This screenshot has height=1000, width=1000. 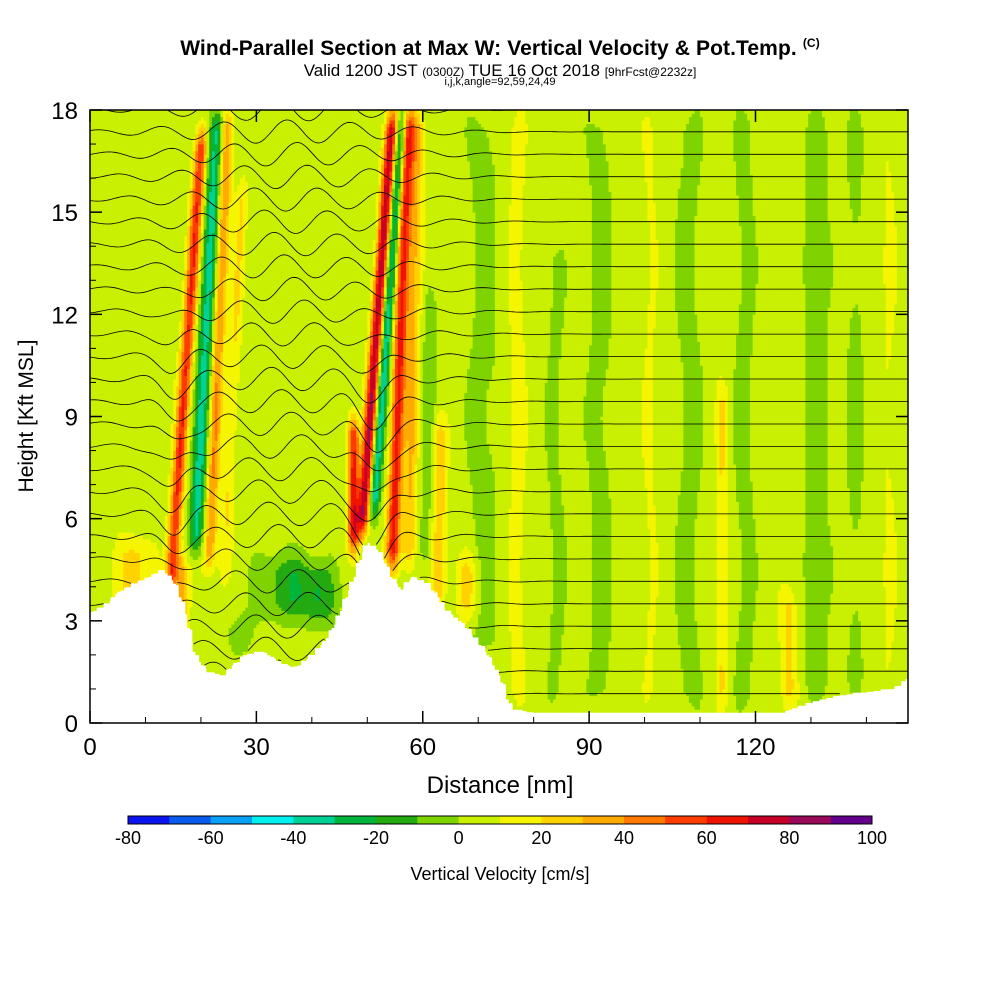 What do you see at coordinates (71, 622) in the screenshot?
I see `y-tick-label: 3` at bounding box center [71, 622].